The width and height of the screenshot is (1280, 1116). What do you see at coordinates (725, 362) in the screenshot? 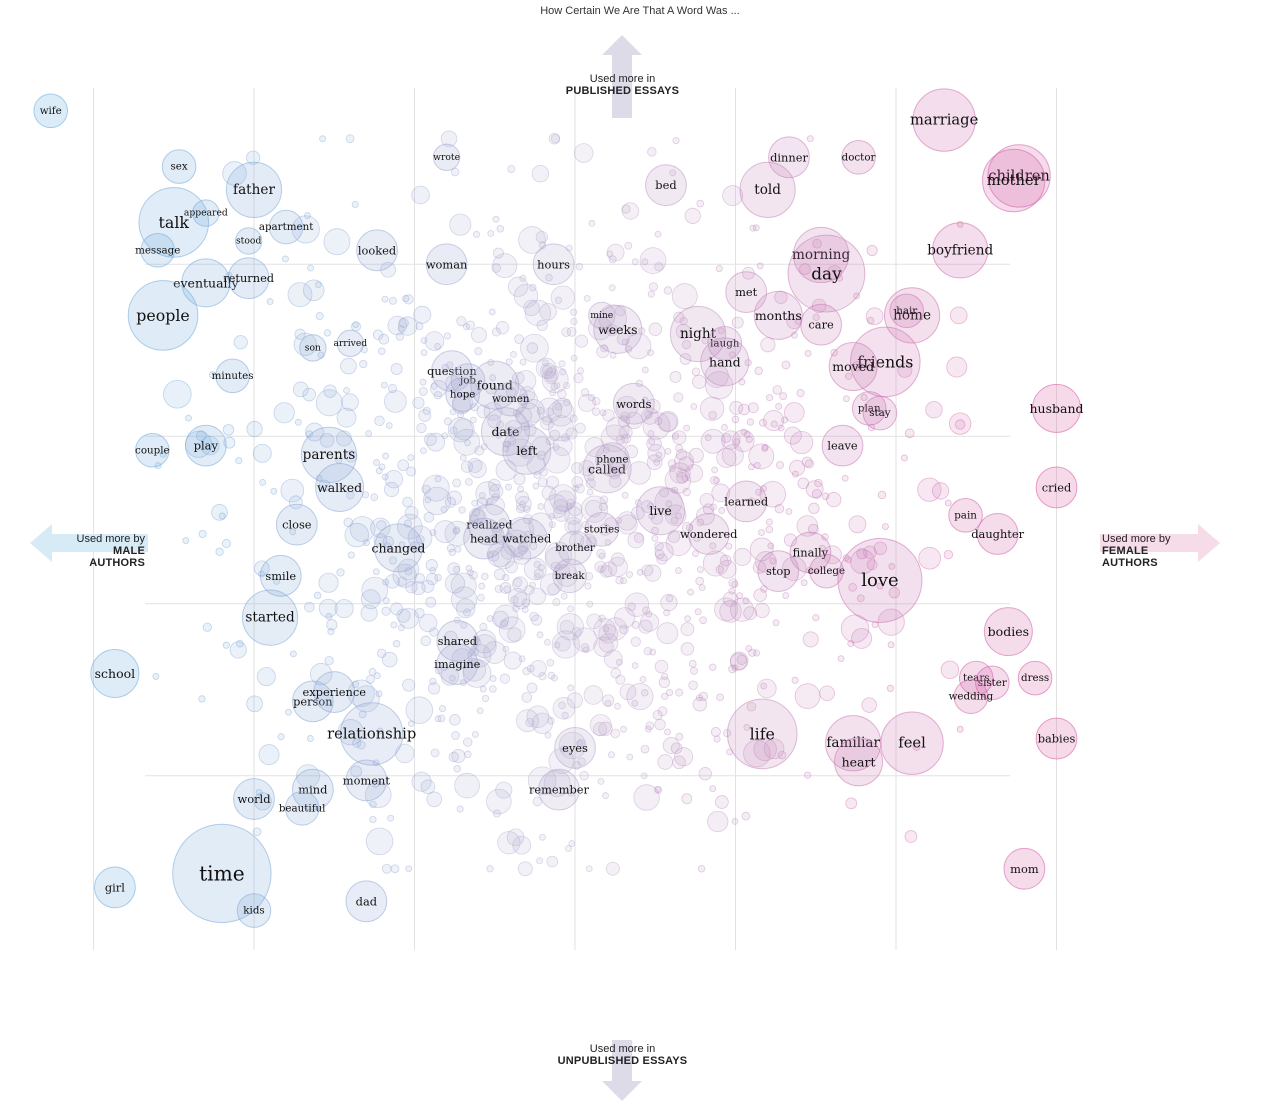
I see `word-point: hand` at bounding box center [725, 362].